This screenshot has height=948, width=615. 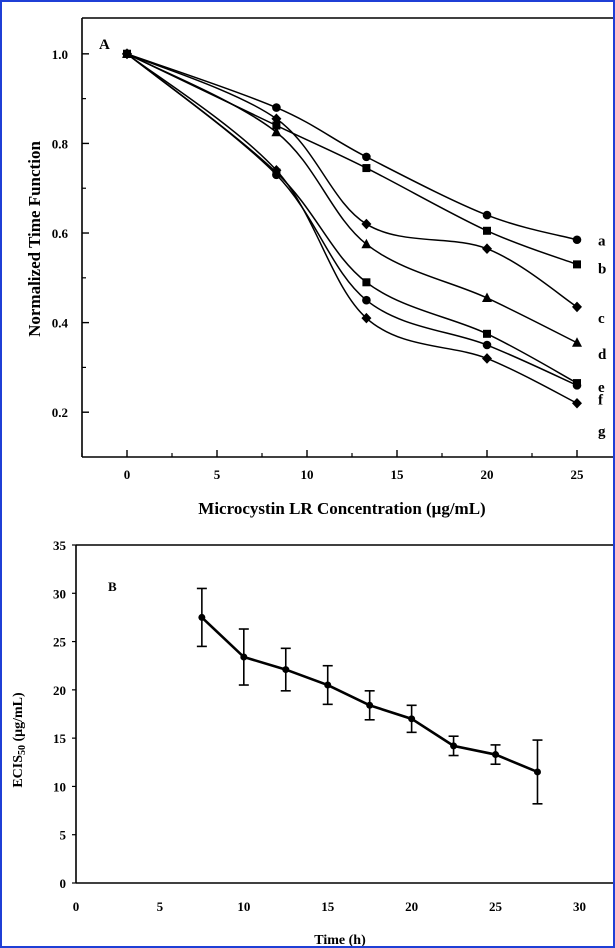 I want to click on panel-b-x-tick-label: 25, so click(x=496, y=906).